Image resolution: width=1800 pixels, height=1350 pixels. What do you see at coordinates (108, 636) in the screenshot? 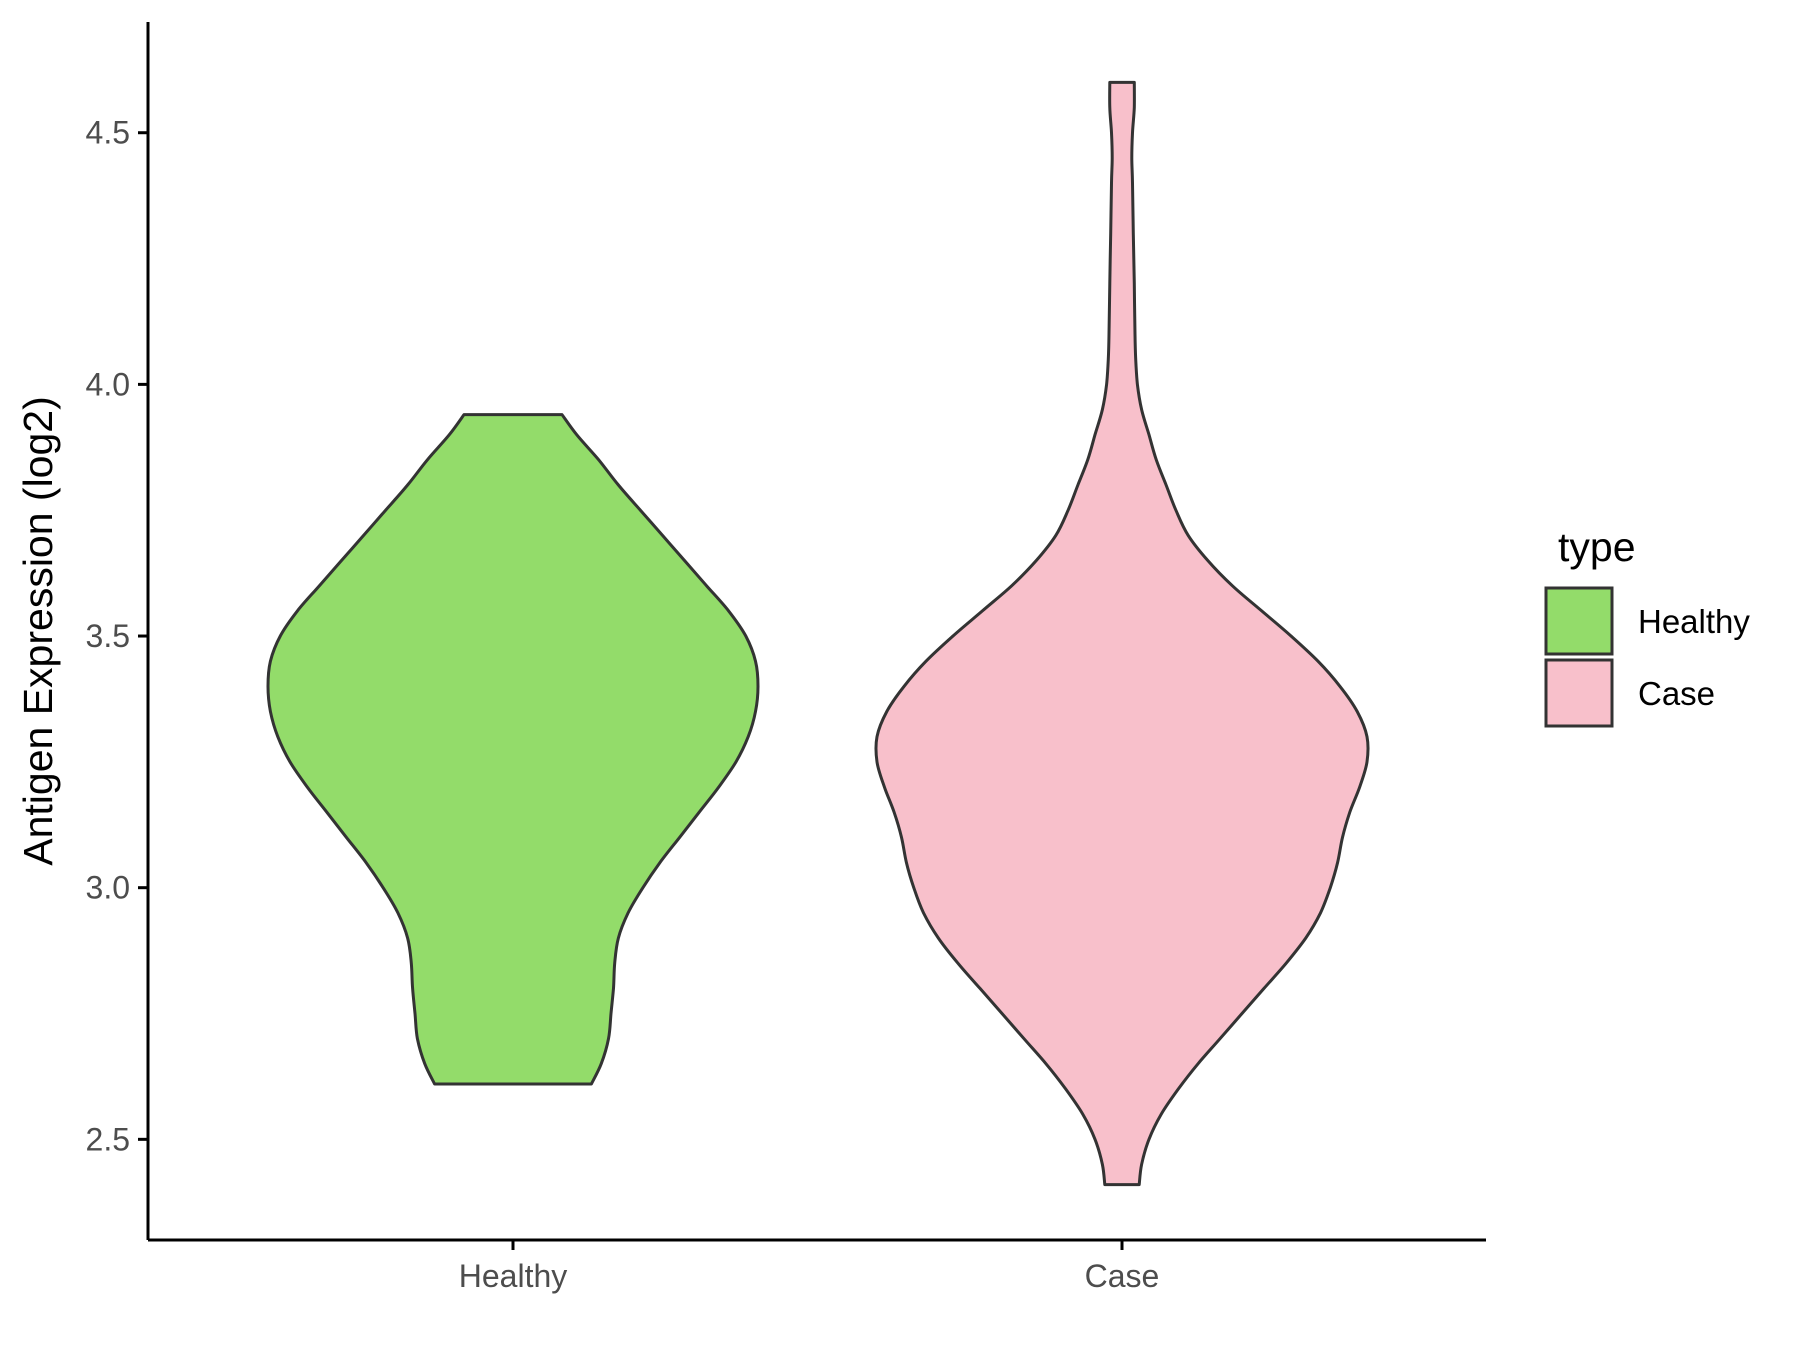
I see `y-tick-label: 3.5` at bounding box center [108, 636].